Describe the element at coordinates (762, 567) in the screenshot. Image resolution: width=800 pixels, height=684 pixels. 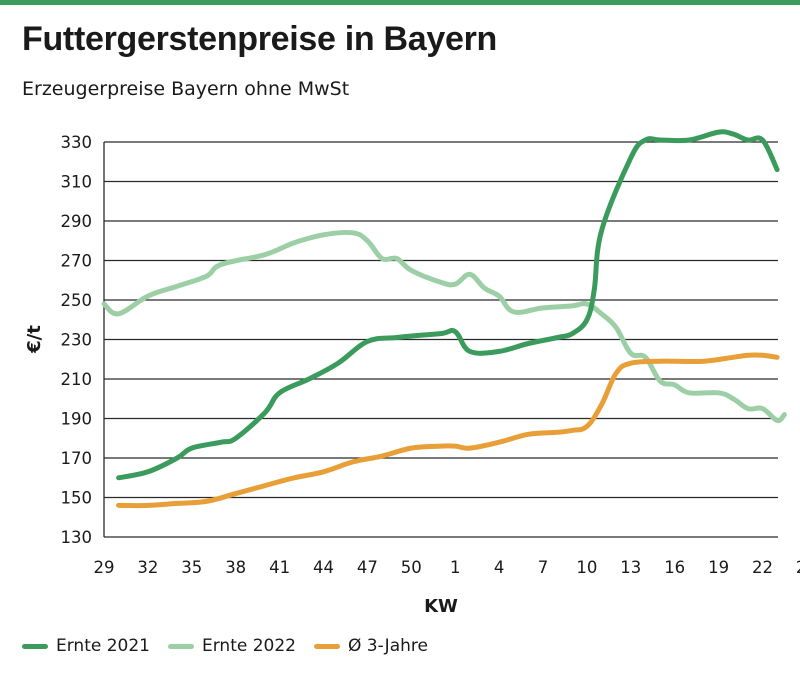
I see `x-tick-label: 22` at that location.